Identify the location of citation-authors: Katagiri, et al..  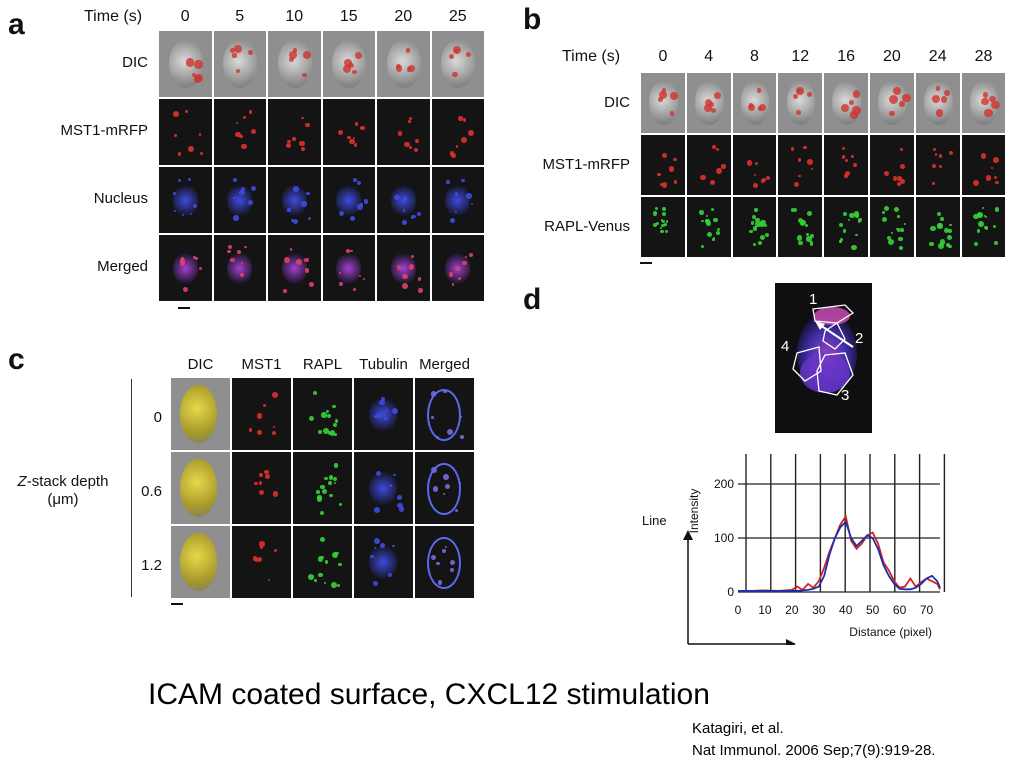
(738, 728).